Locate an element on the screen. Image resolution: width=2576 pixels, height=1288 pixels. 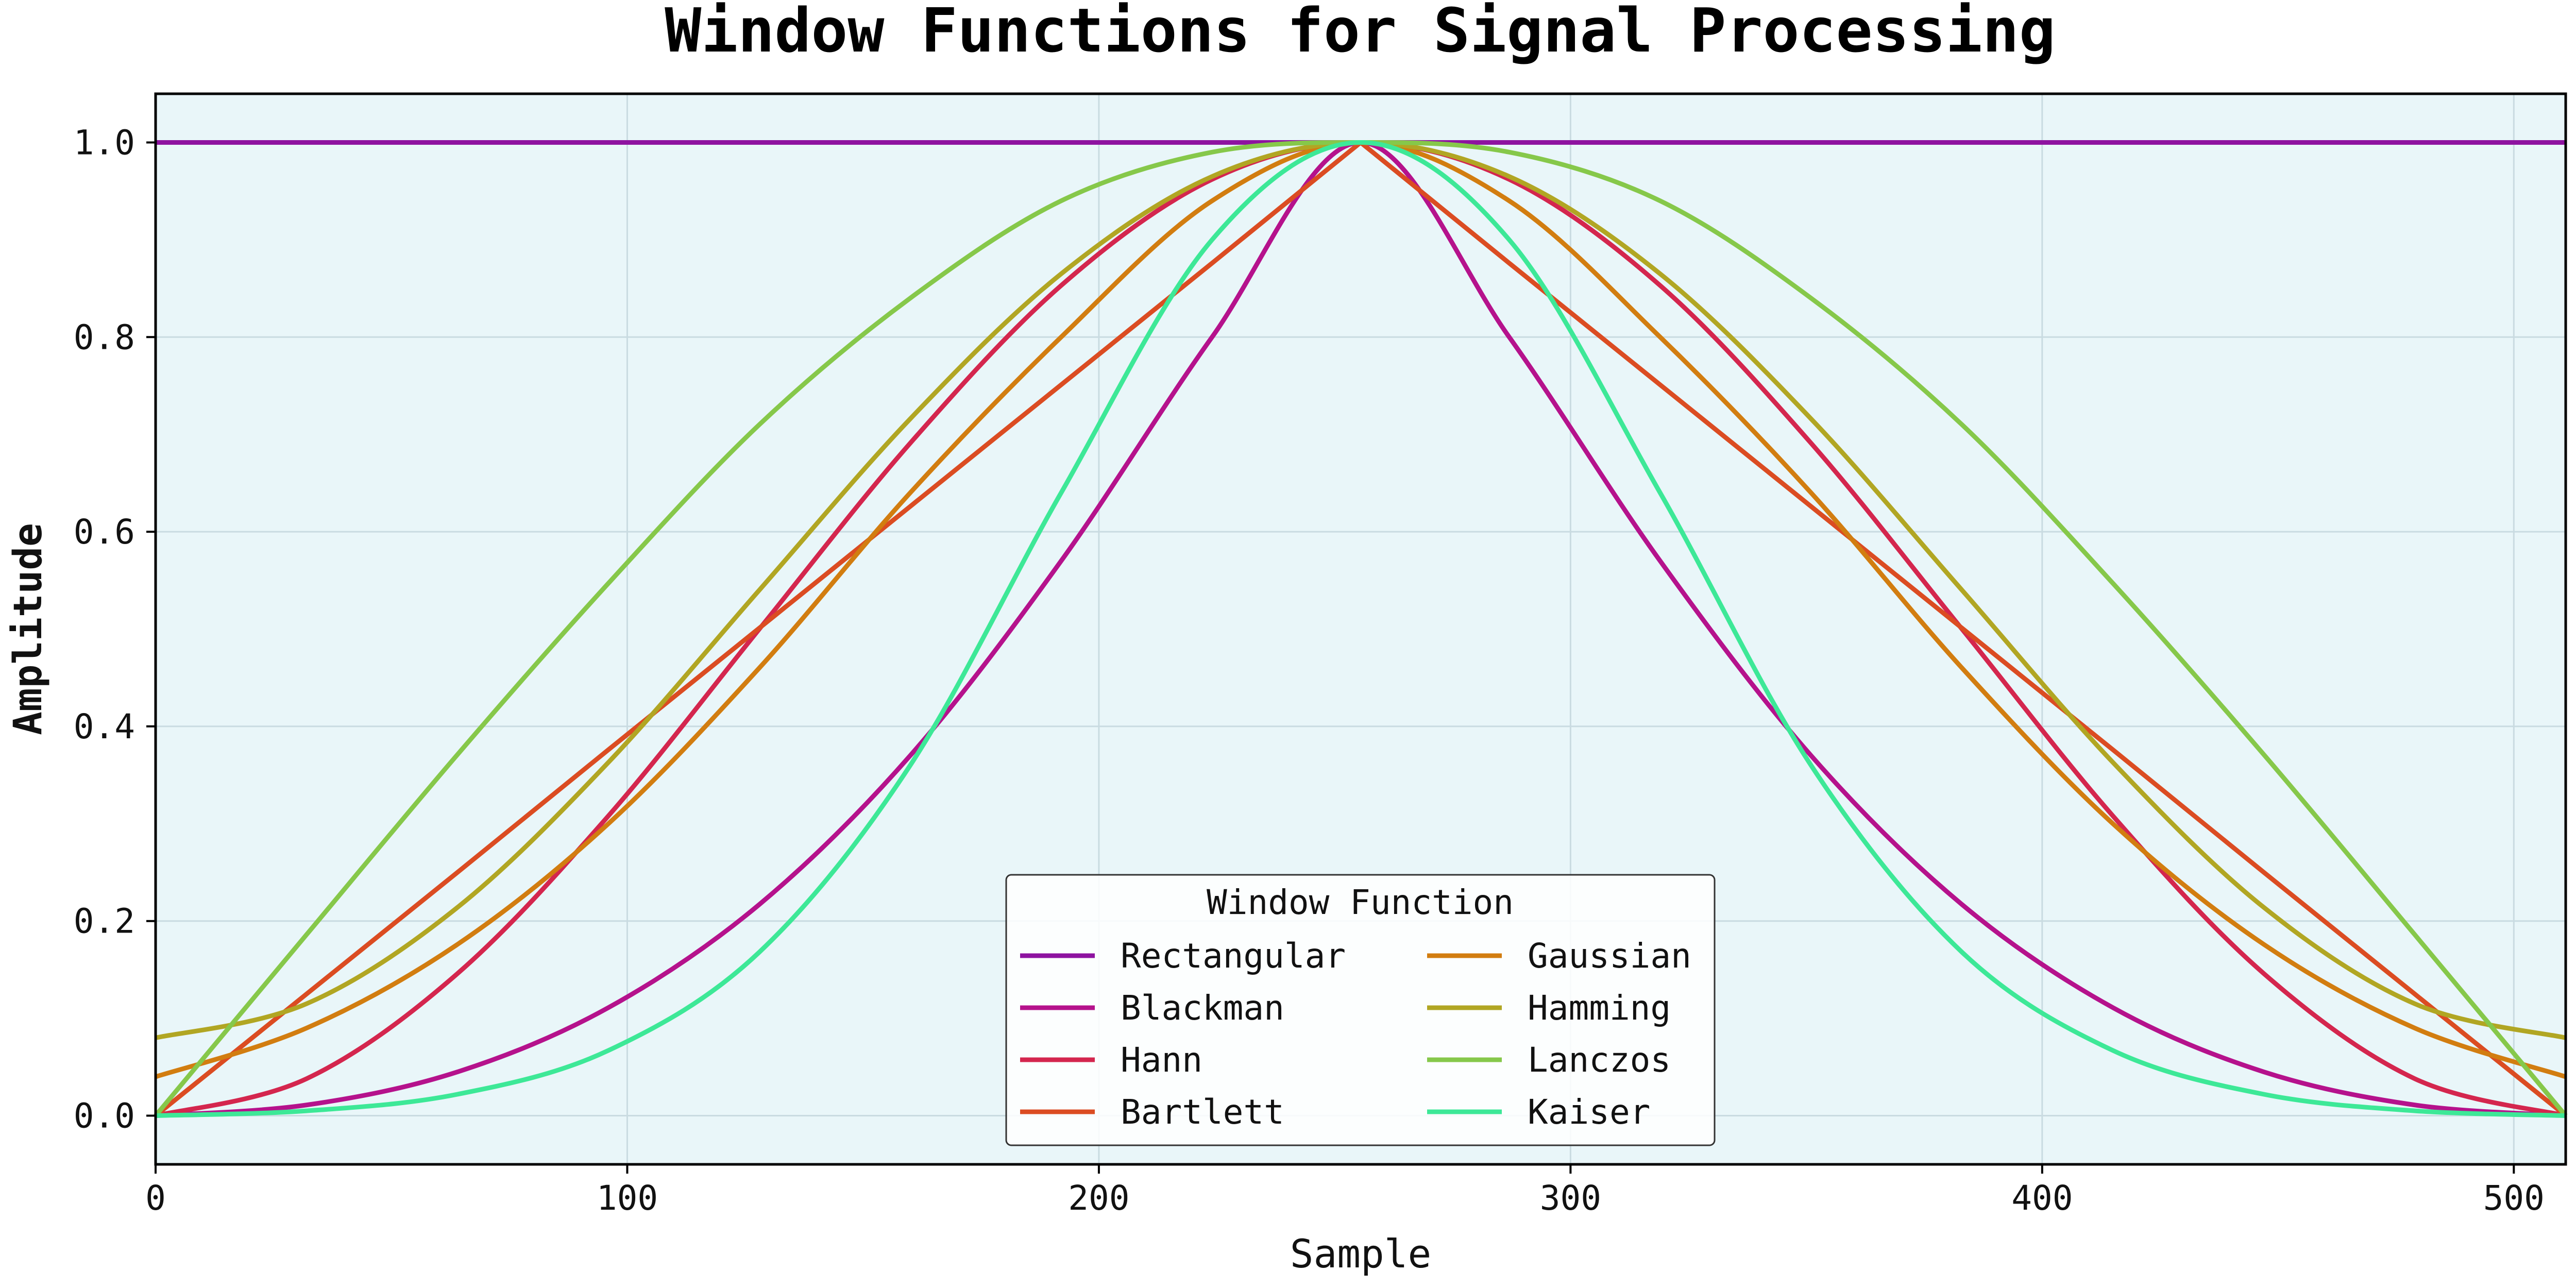
x-axis-label: Sample is located at coordinates (1361, 1254).